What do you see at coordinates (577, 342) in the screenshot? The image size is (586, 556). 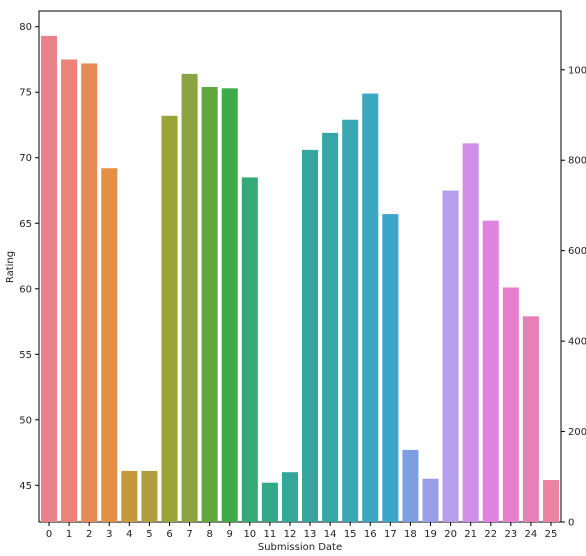 I see `y2-tick-label: 400` at bounding box center [577, 342].